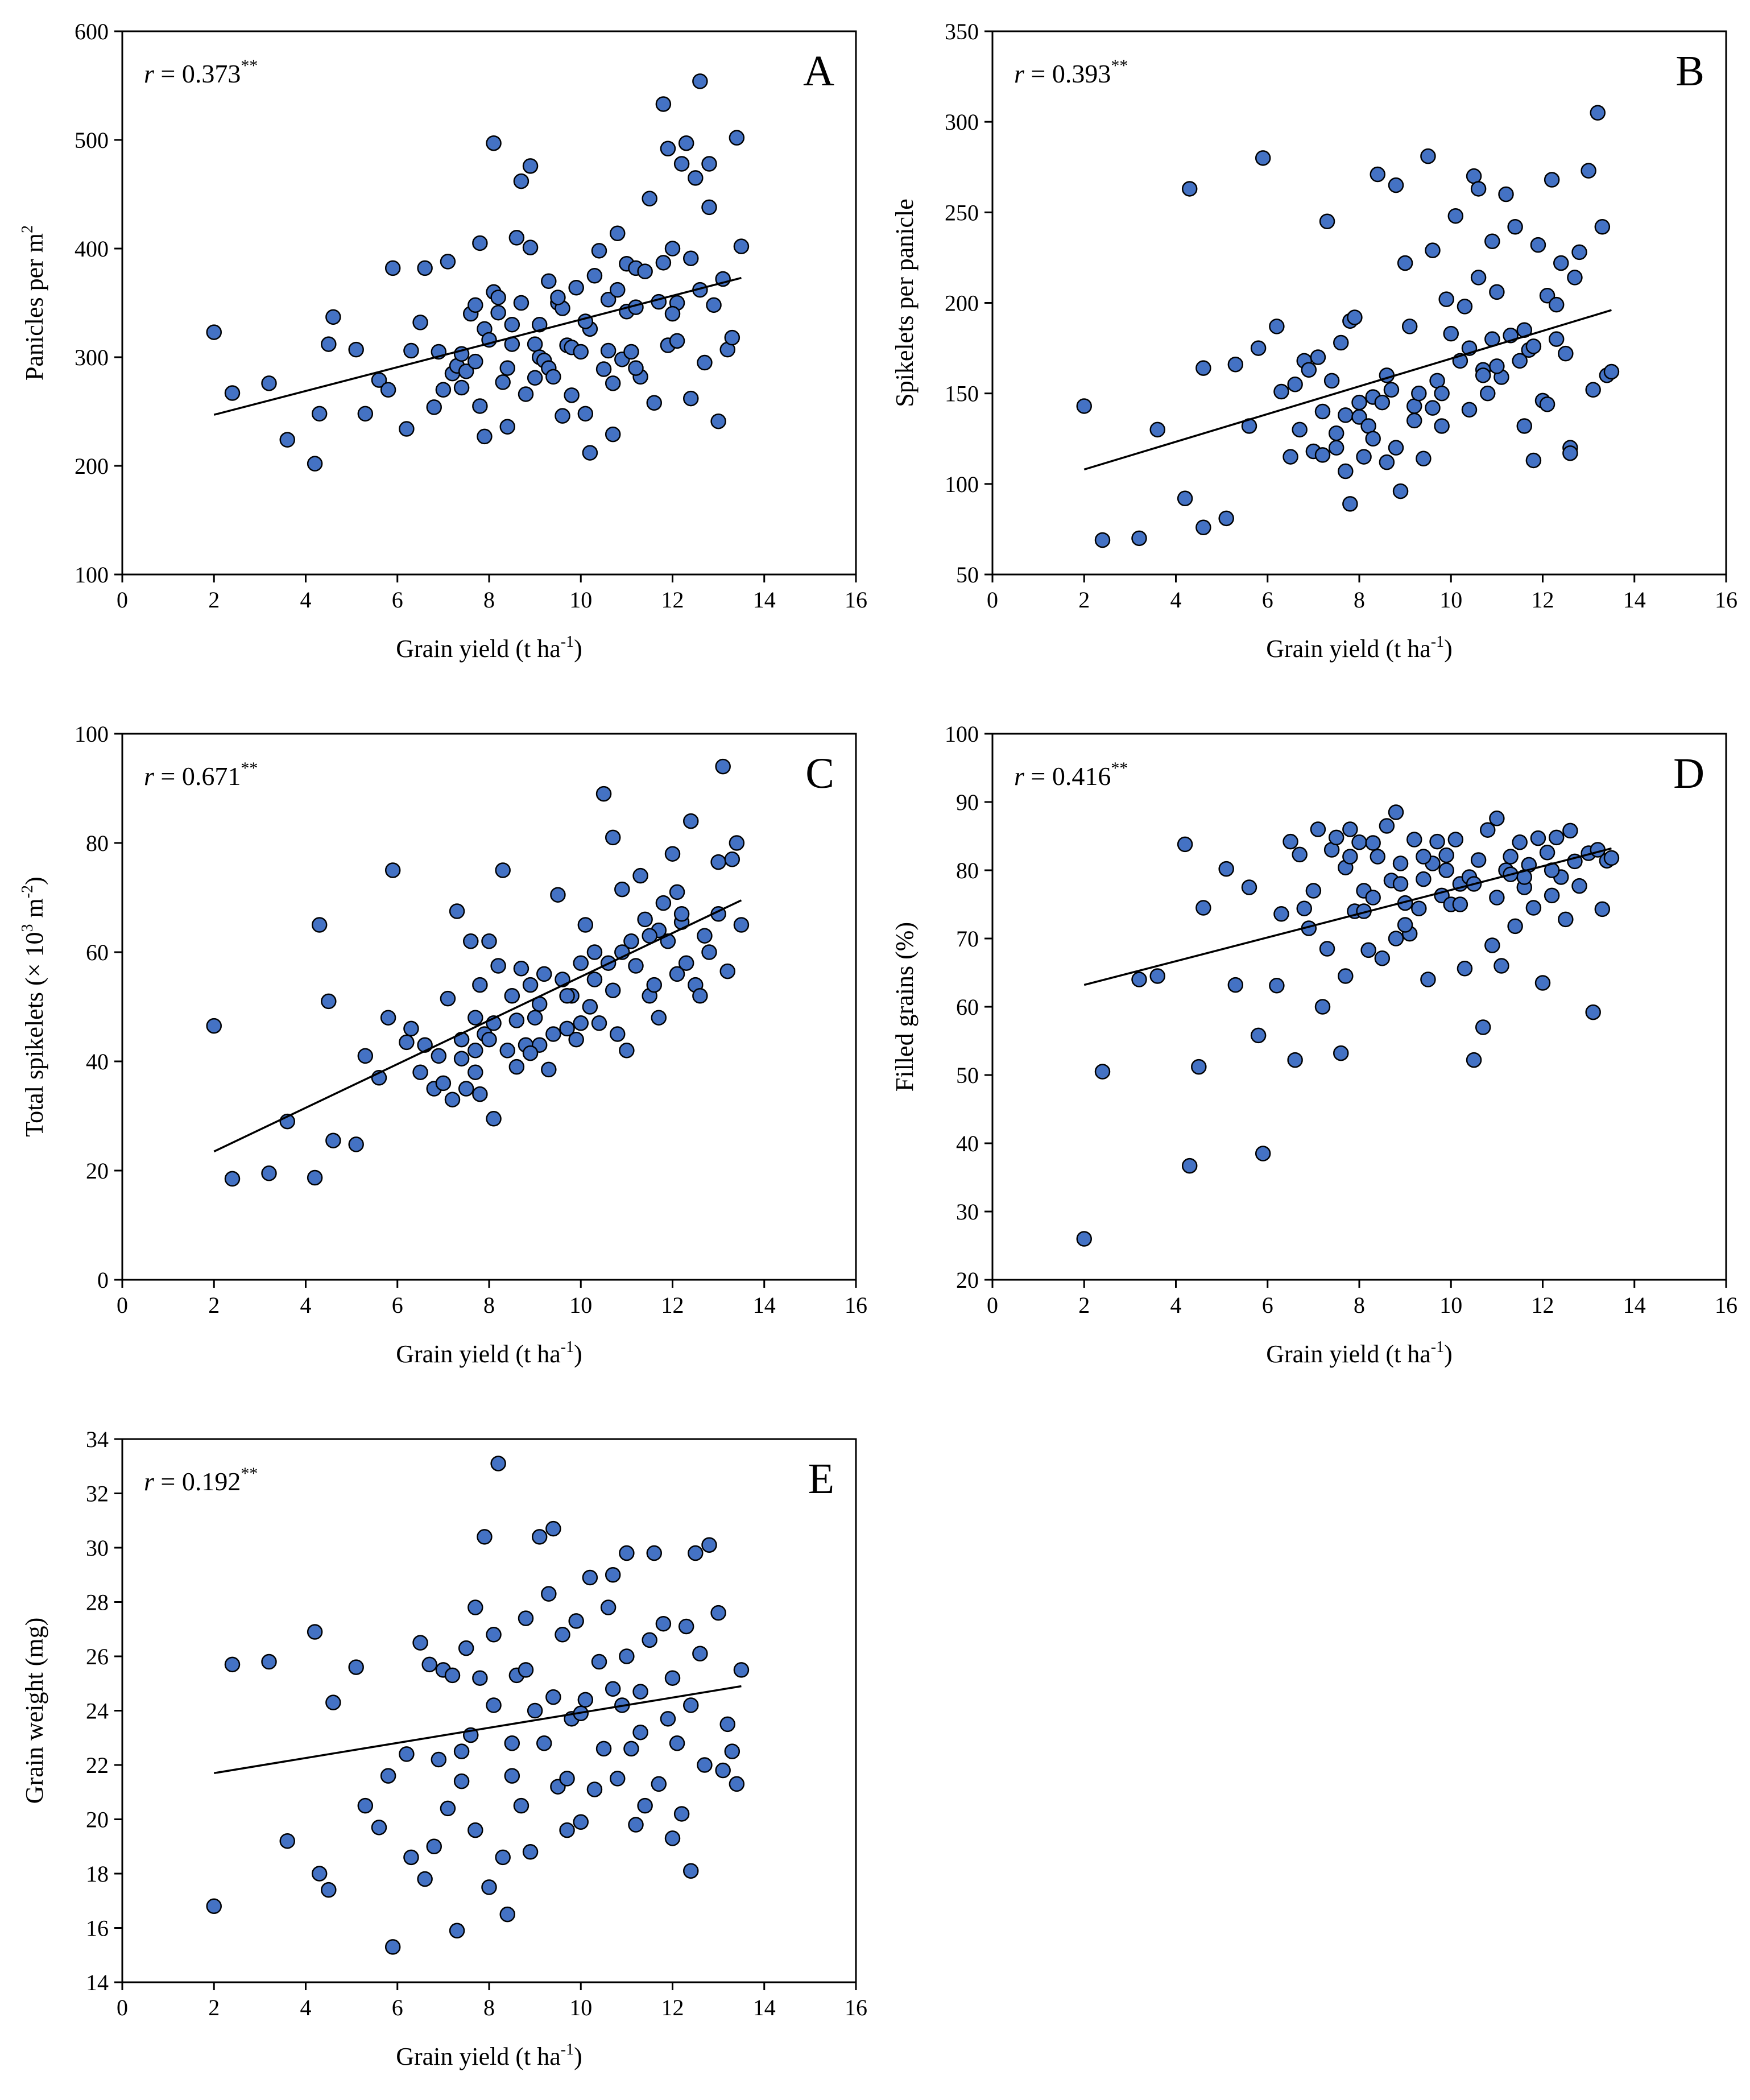  I want to click on panel-b-xtick-label: 16, so click(1726, 600).